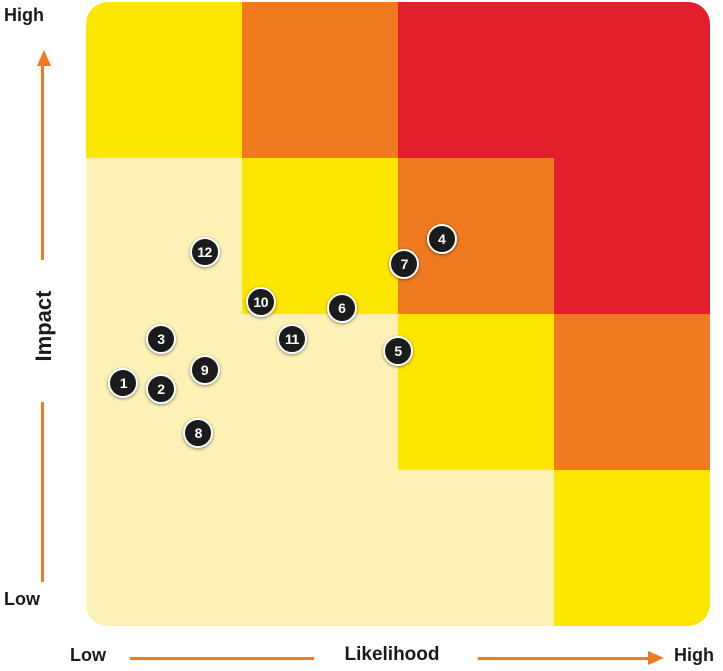 The width and height of the screenshot is (723, 671). What do you see at coordinates (164, 236) in the screenshot?
I see `matrix-cell-r2-c1` at bounding box center [164, 236].